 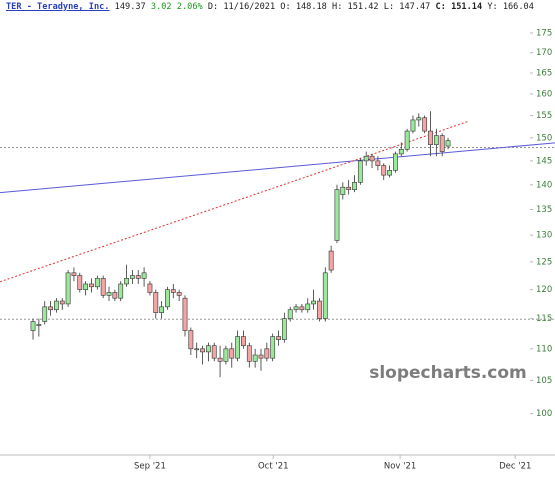 I want to click on x-tick-label: Oct '21, so click(x=273, y=467).